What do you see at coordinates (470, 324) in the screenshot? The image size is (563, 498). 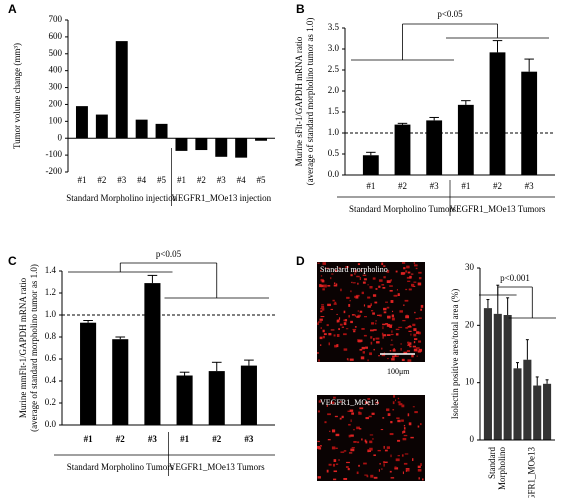 I see `y-tick-label: 20` at bounding box center [470, 324].